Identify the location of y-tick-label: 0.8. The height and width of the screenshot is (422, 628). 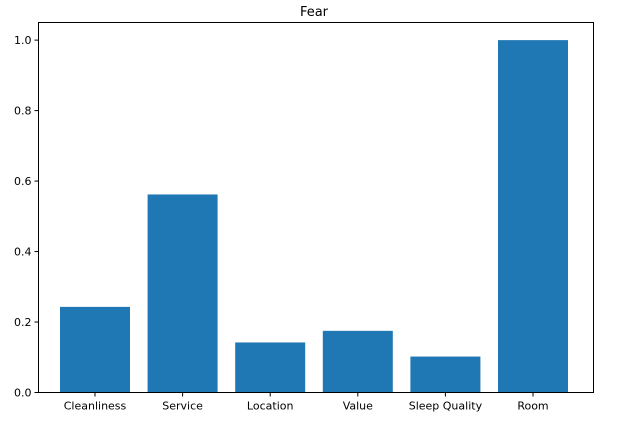
(23, 111).